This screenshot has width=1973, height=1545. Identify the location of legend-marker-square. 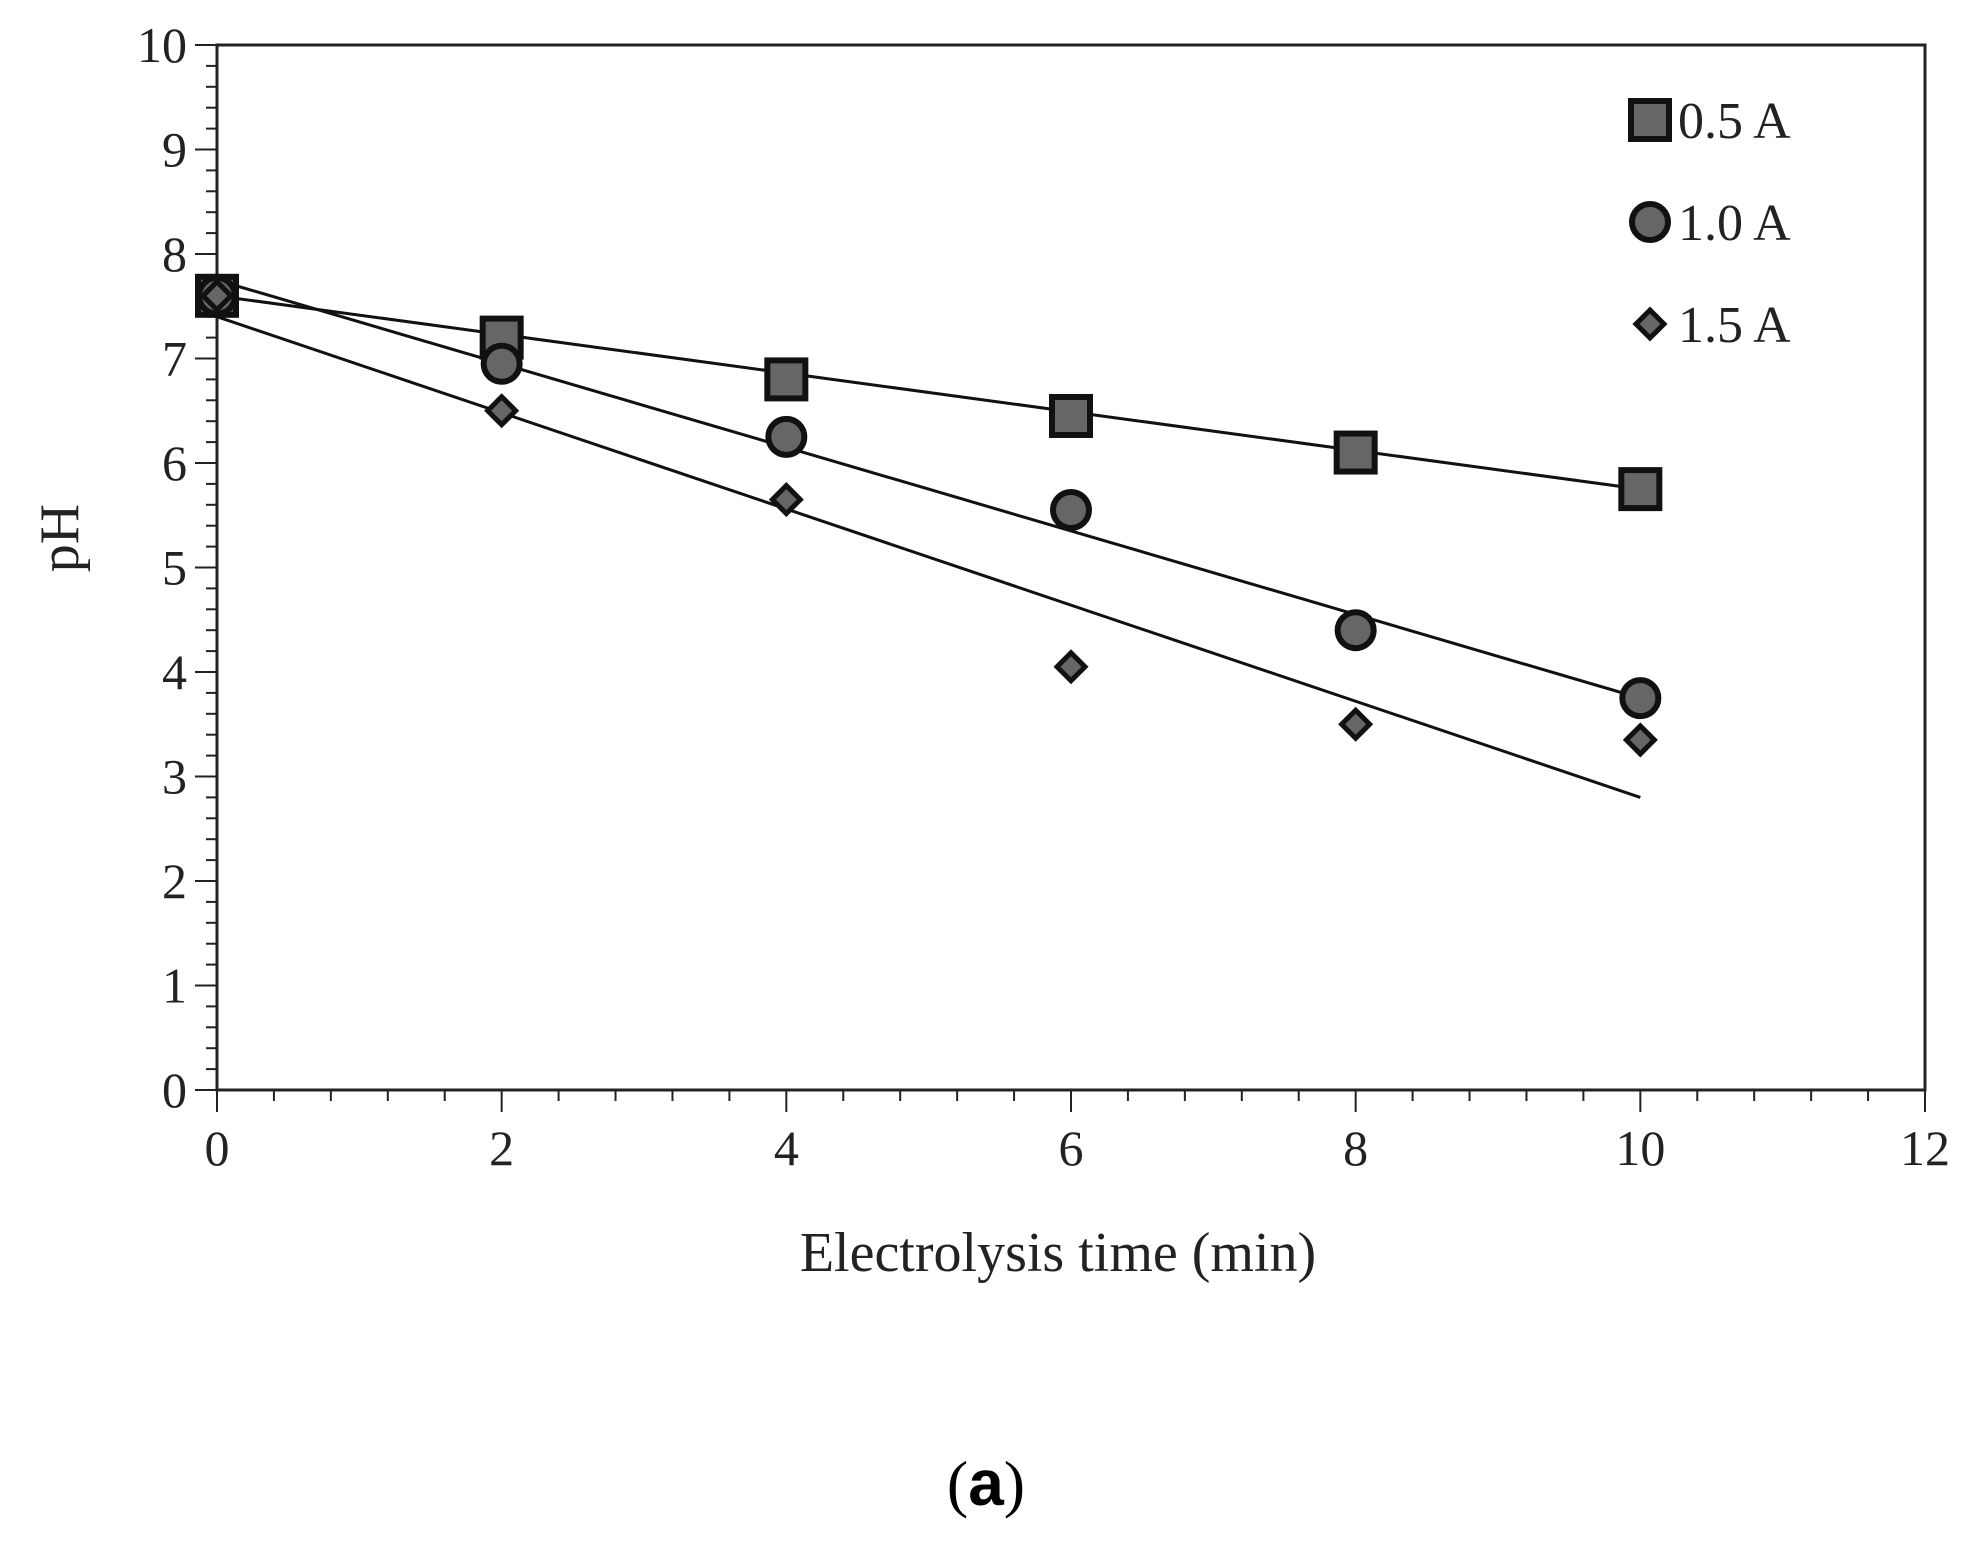
(1650, 120).